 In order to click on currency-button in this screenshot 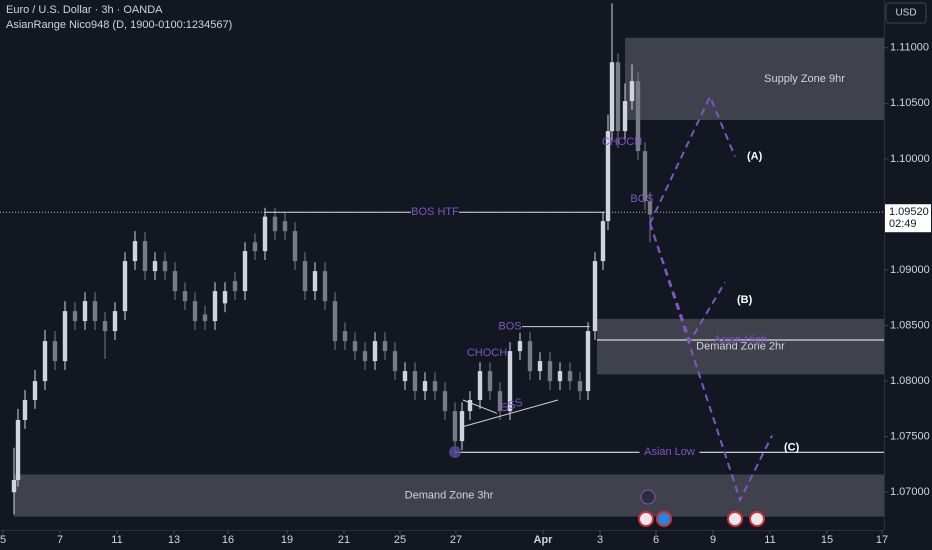, I will do `click(906, 13)`.